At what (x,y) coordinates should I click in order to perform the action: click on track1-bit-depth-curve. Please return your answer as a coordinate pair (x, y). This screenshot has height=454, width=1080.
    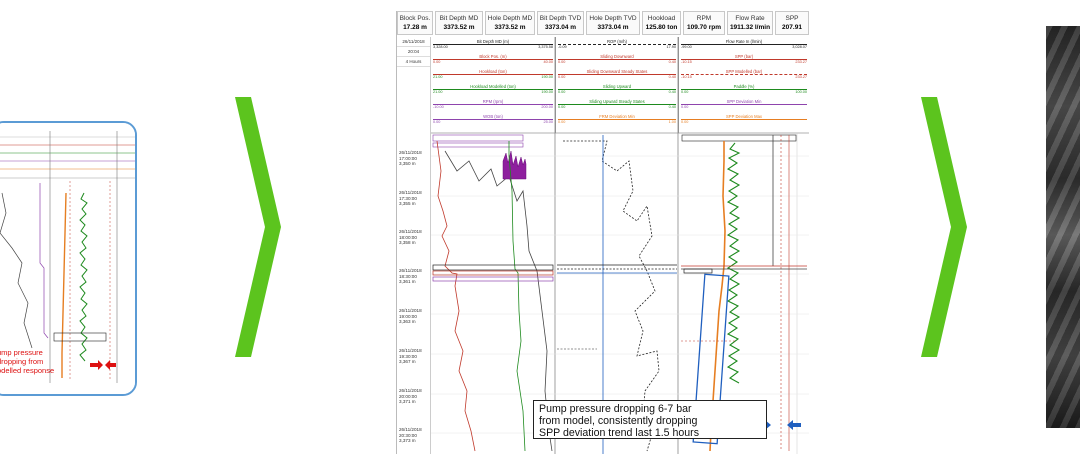
    Looking at the image, I should click on (498, 301).